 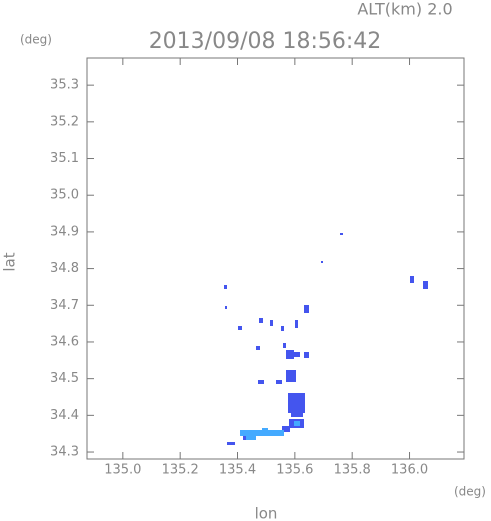 What do you see at coordinates (352, 470) in the screenshot?
I see `x-tick-label: 135.8` at bounding box center [352, 470].